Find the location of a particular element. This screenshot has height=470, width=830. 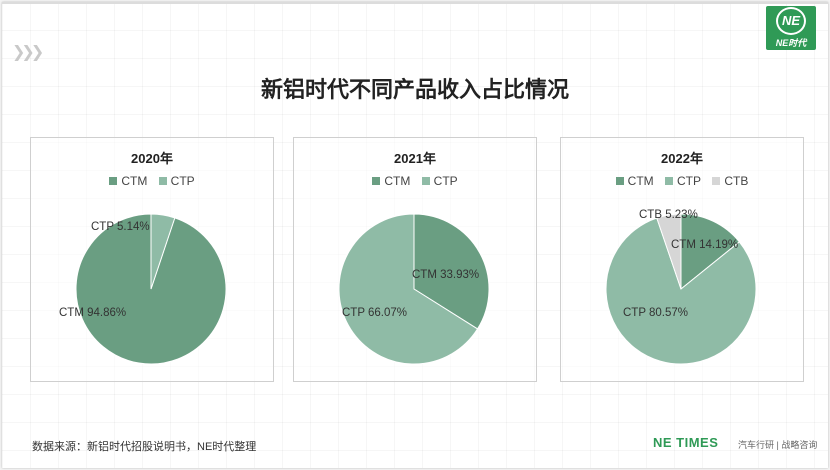

data-label-ctm: CTM 14.19% is located at coordinates (704, 245).